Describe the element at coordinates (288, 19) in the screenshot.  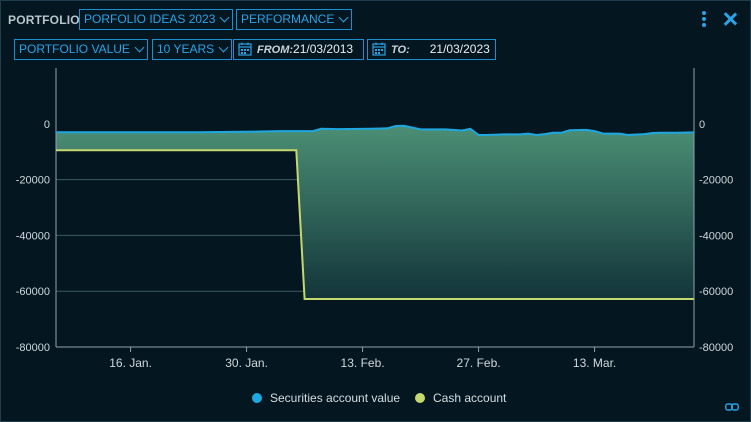
I see `view-select-label: PERFORMANCE` at that location.